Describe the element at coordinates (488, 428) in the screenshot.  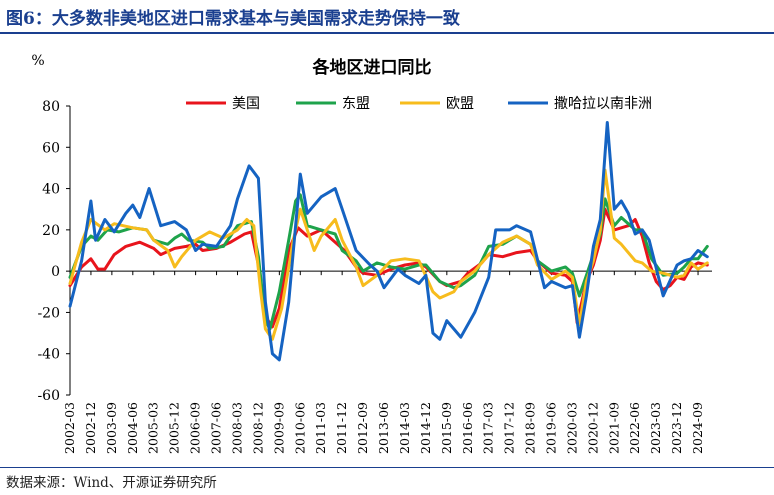
I see `x-tick-label: 2017-03` at that location.